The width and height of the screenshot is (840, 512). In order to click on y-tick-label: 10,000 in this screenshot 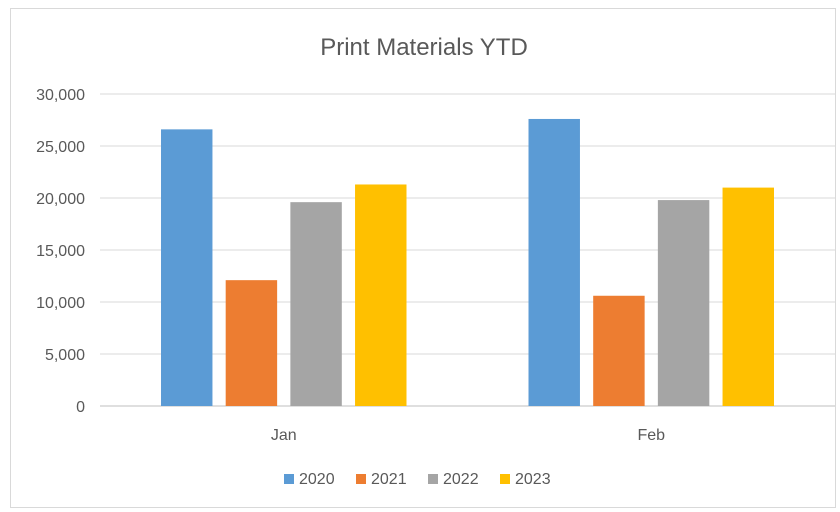, I will do `click(60, 303)`.